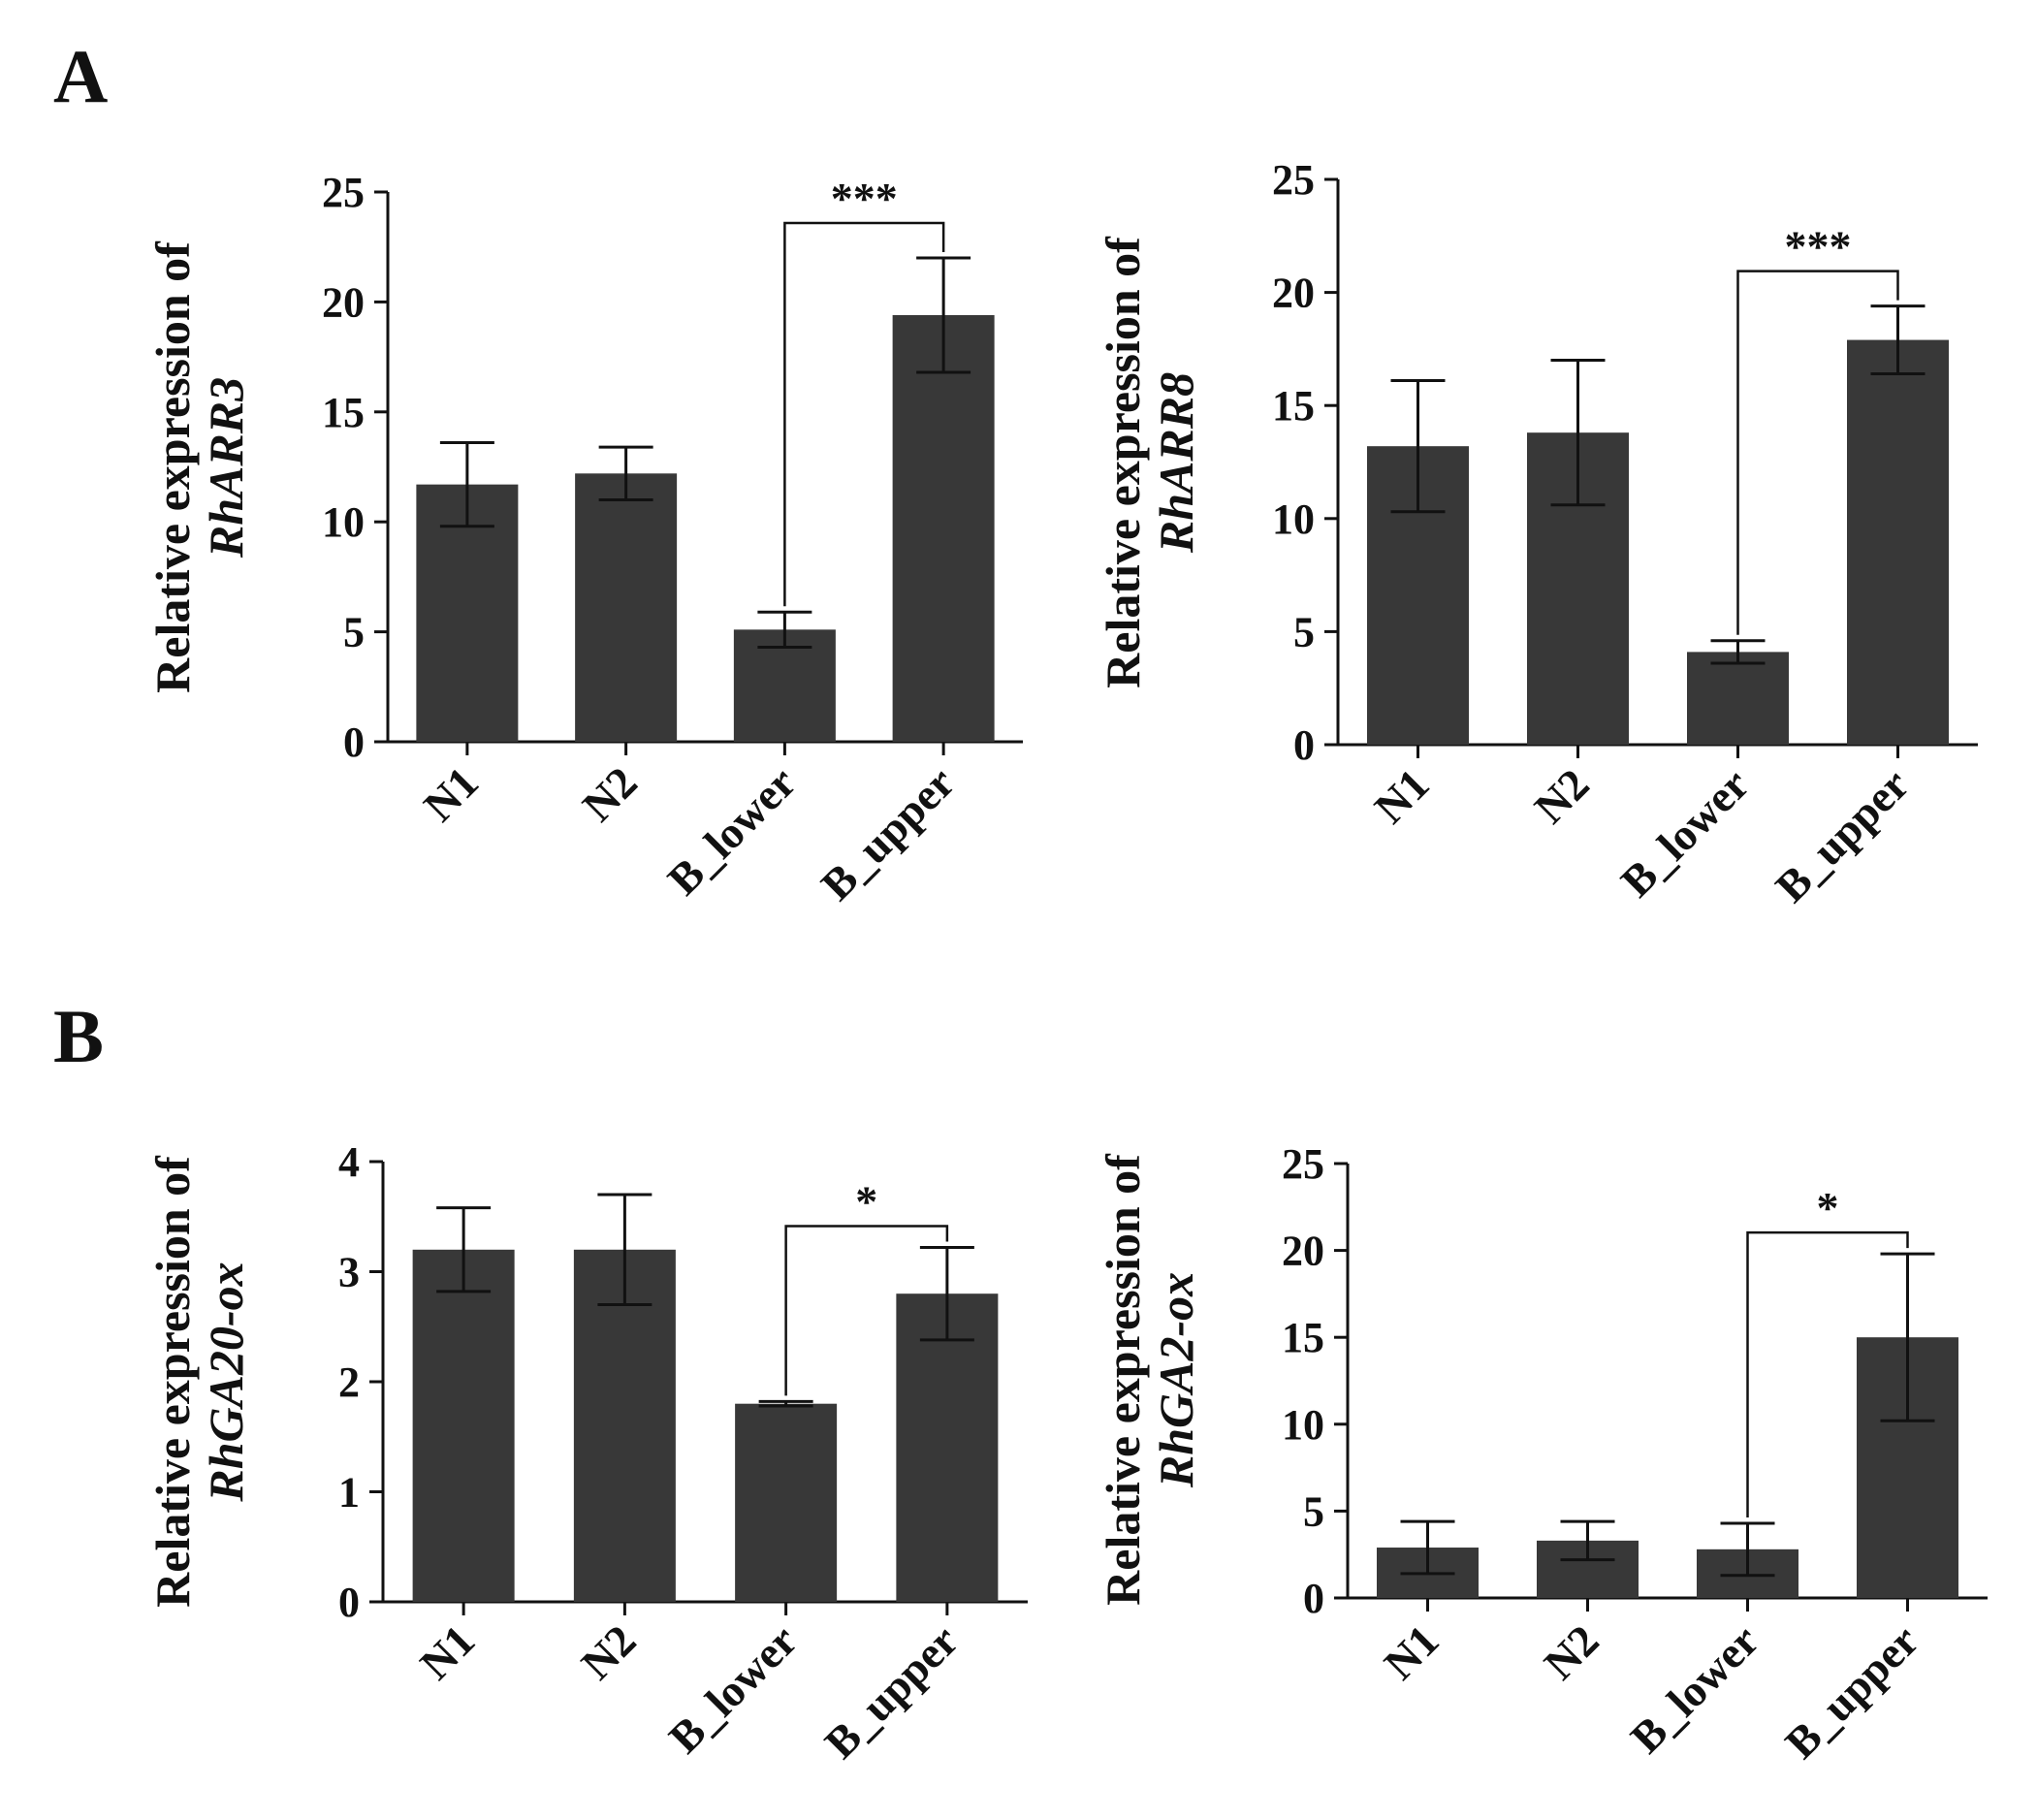 This screenshot has width=2037, height=1820. What do you see at coordinates (451, 794) in the screenshot?
I see `chart-0-category-label-N1: N1` at bounding box center [451, 794].